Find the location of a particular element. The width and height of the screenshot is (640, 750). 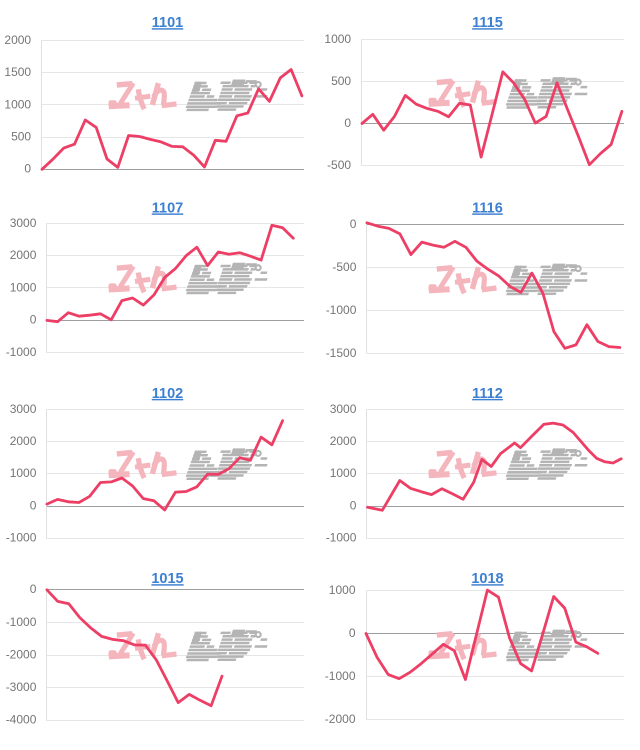

svg-text: 1115 is located at coordinates (487, 23).